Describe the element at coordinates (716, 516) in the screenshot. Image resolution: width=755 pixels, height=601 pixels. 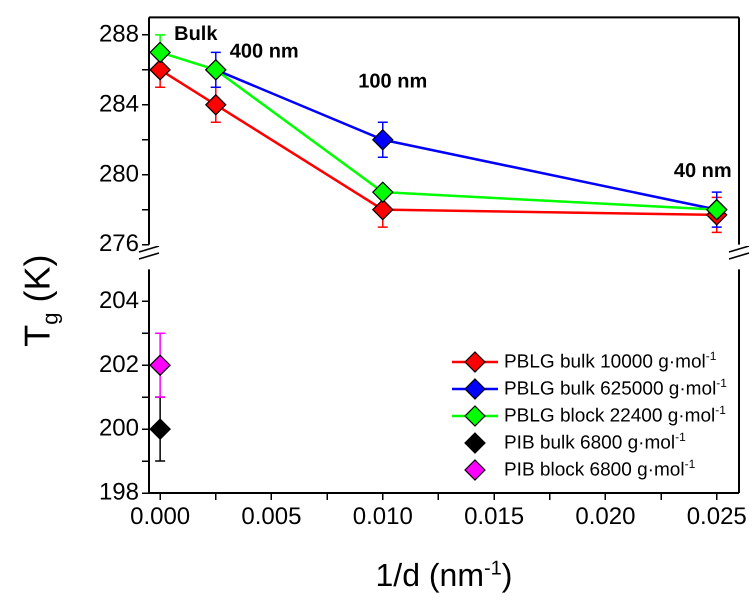
I see `x-tick-label: 0.025` at that location.